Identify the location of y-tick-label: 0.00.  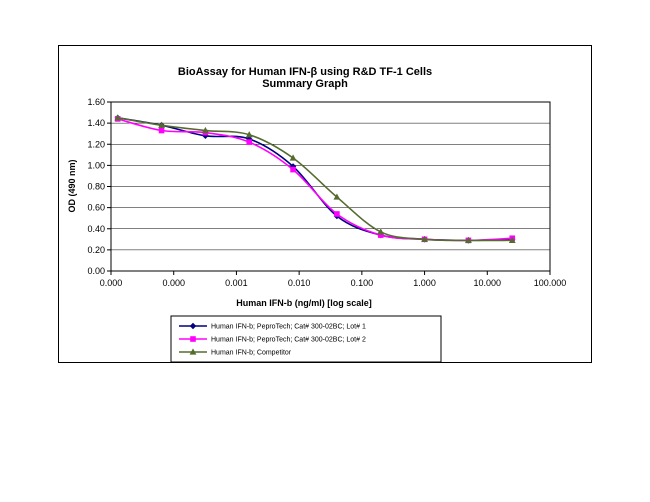
(96, 271).